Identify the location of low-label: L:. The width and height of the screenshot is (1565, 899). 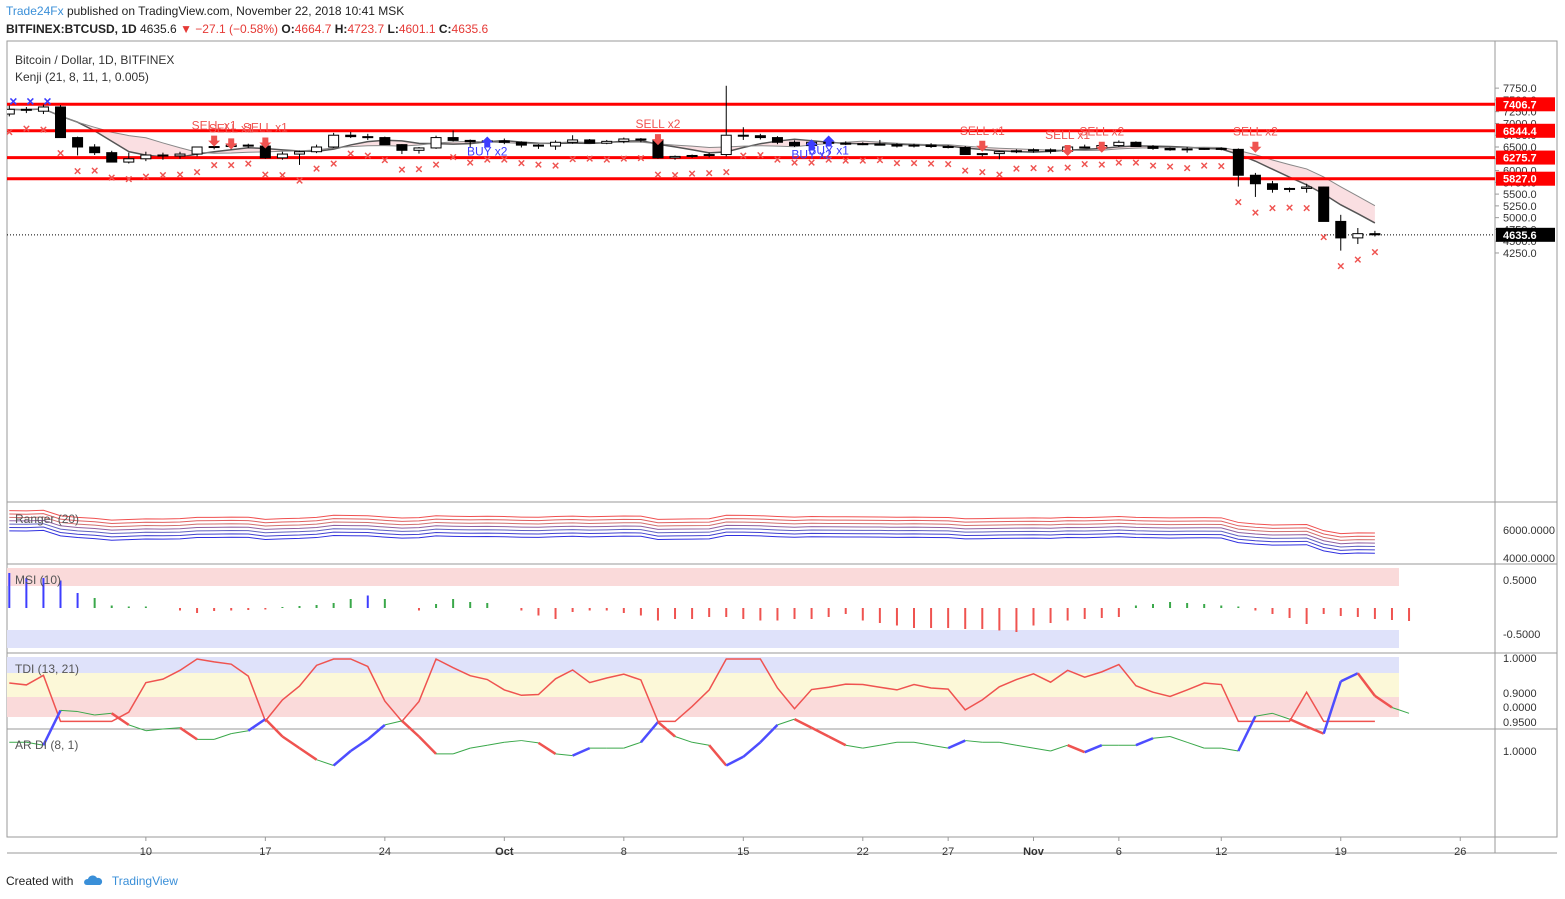
(393, 29).